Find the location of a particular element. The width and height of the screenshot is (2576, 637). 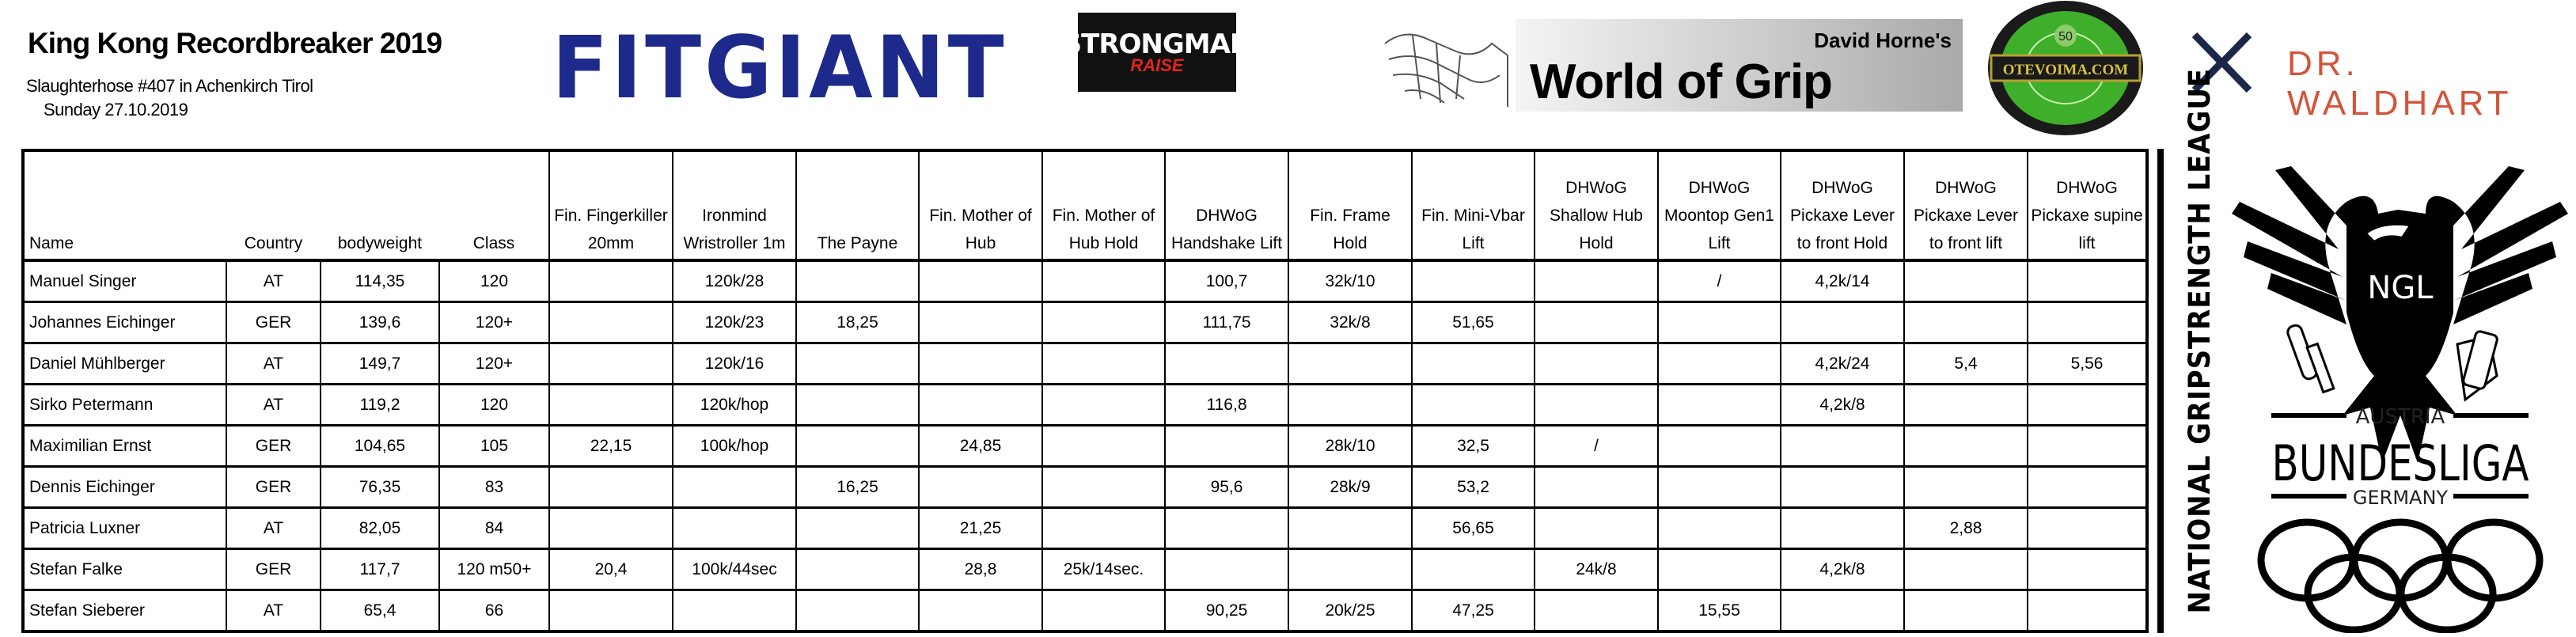

table-cell: 22,15 is located at coordinates (610, 446).